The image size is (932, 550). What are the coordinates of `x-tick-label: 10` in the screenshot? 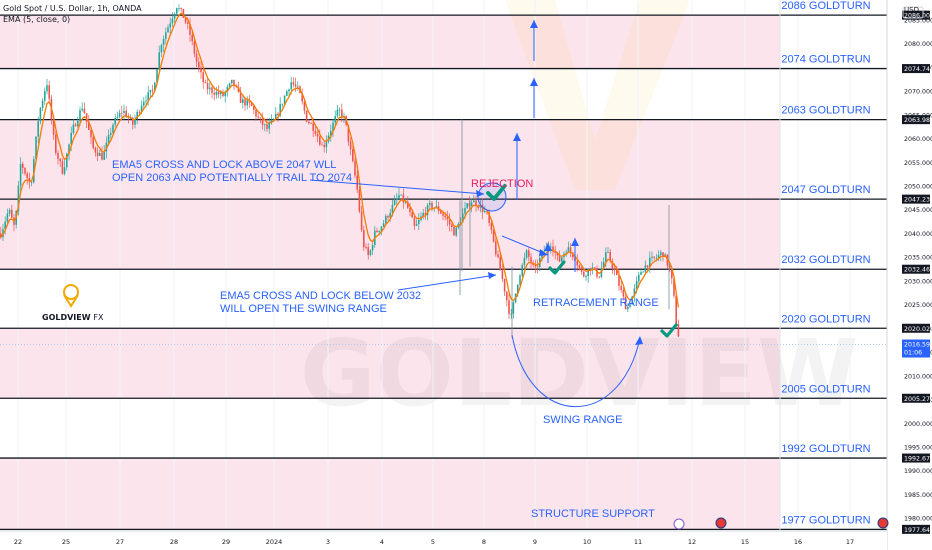 It's located at (587, 542).